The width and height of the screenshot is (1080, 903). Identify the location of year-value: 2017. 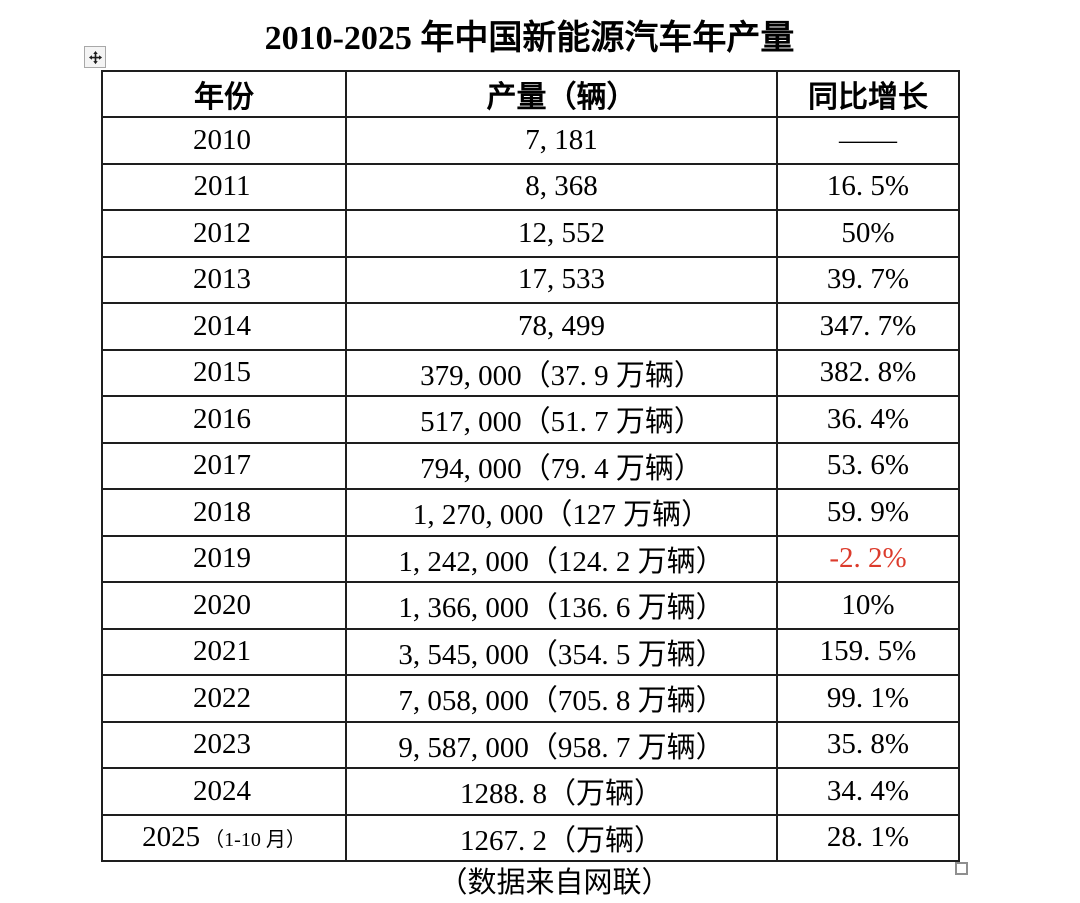
(222, 465).